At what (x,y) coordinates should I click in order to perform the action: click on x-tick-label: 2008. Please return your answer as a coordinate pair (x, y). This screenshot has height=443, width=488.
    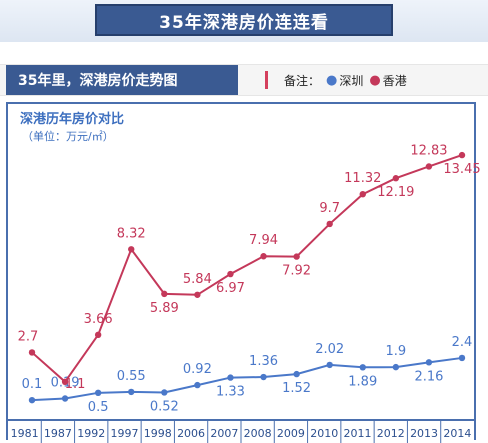
    Looking at the image, I should click on (258, 433).